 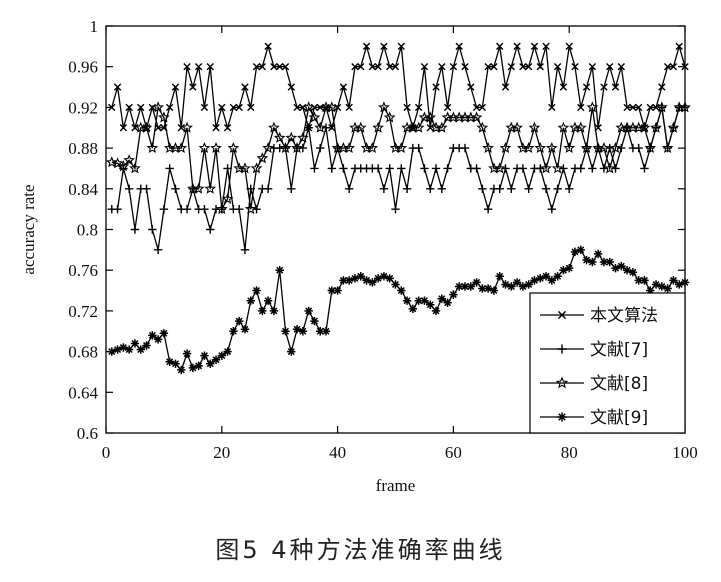 I want to click on x-tick-label: 0, so click(x=106, y=452).